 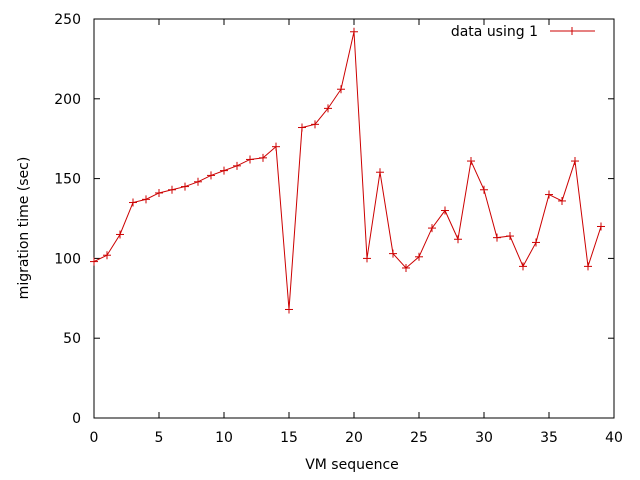 What do you see at coordinates (354, 438) in the screenshot?
I see `x-tick-label: 20` at bounding box center [354, 438].